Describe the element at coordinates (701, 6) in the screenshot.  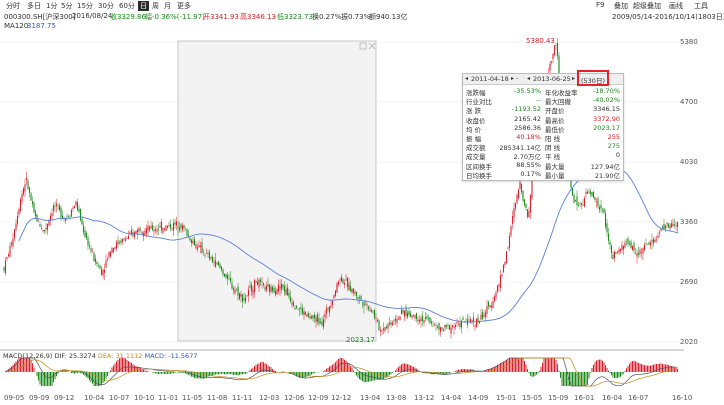
I see `tools-button: 工具` at that location.